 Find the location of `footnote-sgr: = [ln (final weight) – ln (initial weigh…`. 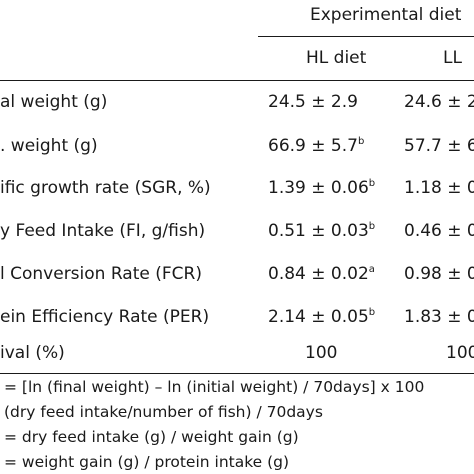

footnote-sgr: = [ln (final weight) – ln (initial weigh… is located at coordinates (214, 387).